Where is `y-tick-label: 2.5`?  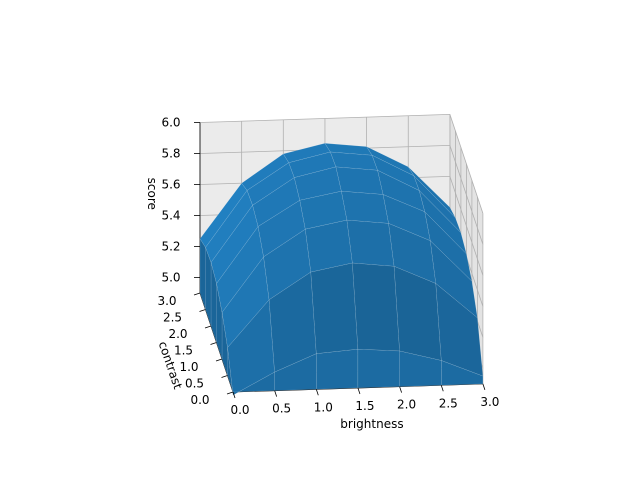 y-tick-label: 2.5 is located at coordinates (172, 318).